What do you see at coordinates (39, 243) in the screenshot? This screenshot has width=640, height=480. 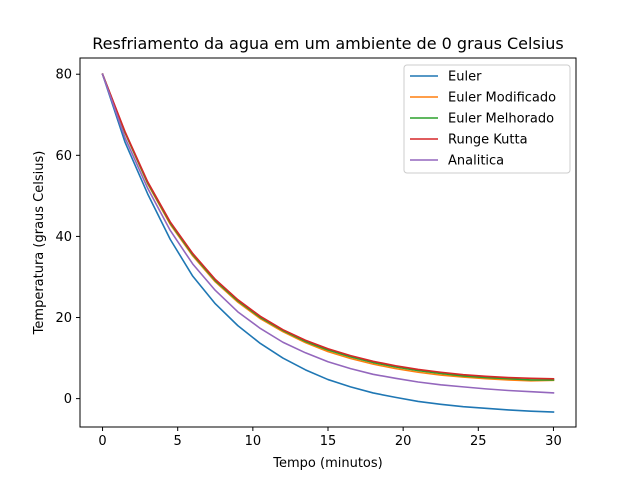 I see `y-axis-label: Temperatura (graus Celsius)` at bounding box center [39, 243].